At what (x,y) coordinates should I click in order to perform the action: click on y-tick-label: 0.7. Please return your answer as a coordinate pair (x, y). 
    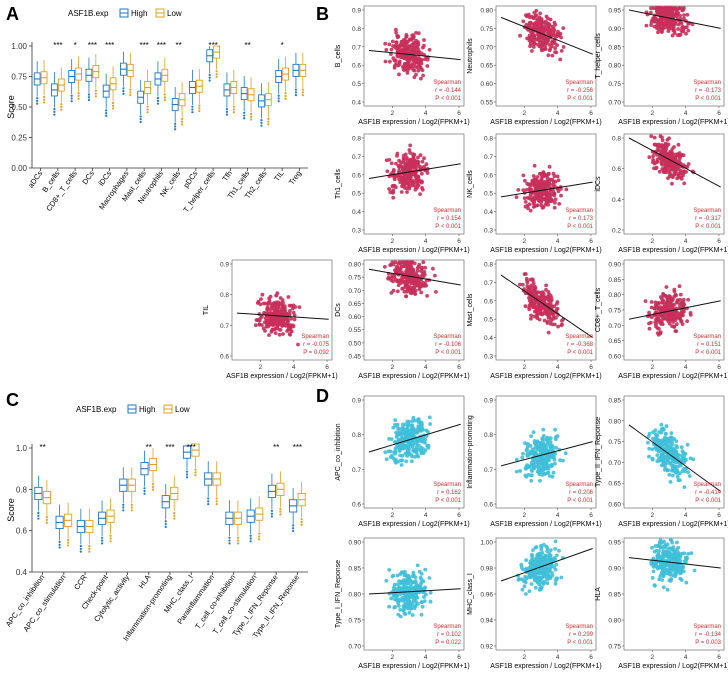
    Looking at the image, I should click on (488, 283).